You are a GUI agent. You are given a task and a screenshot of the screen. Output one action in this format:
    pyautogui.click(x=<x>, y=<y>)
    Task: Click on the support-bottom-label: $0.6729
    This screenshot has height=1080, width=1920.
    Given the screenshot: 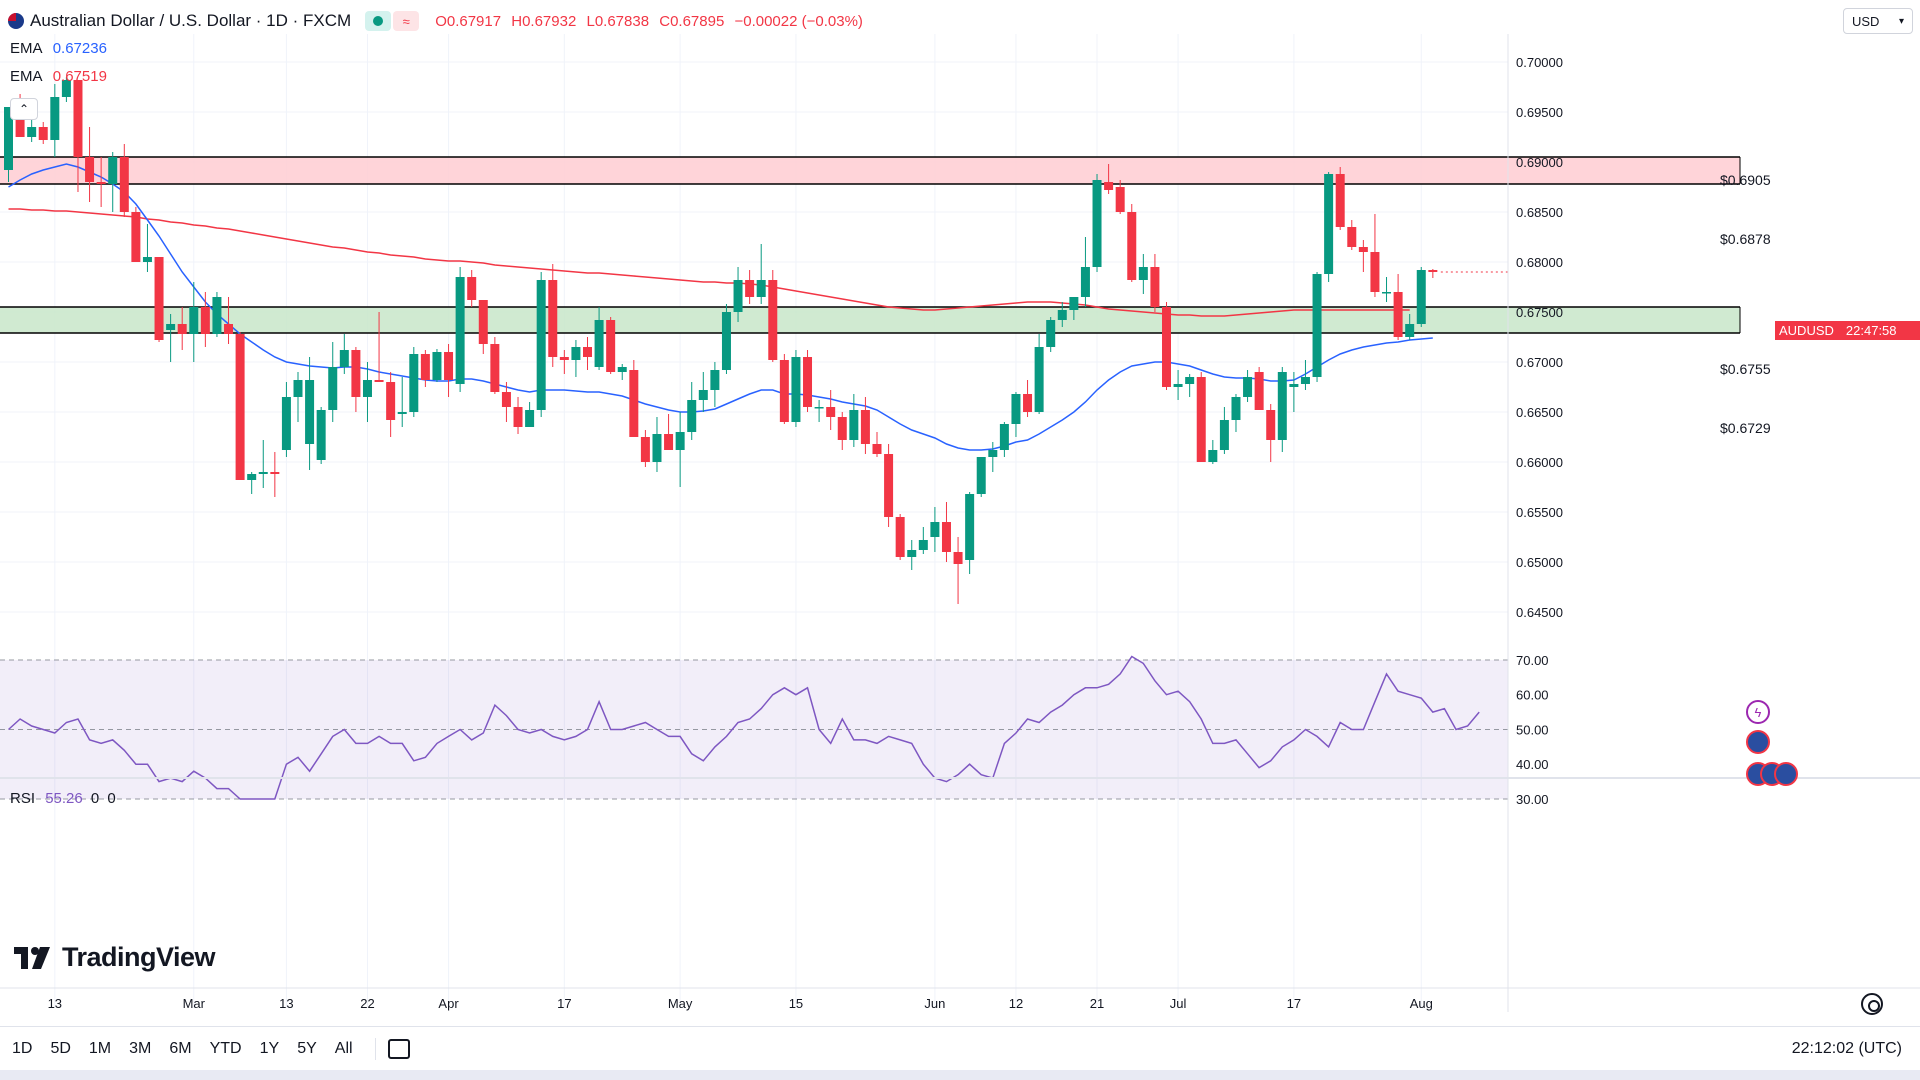 What is the action you would take?
    pyautogui.click(x=1745, y=428)
    